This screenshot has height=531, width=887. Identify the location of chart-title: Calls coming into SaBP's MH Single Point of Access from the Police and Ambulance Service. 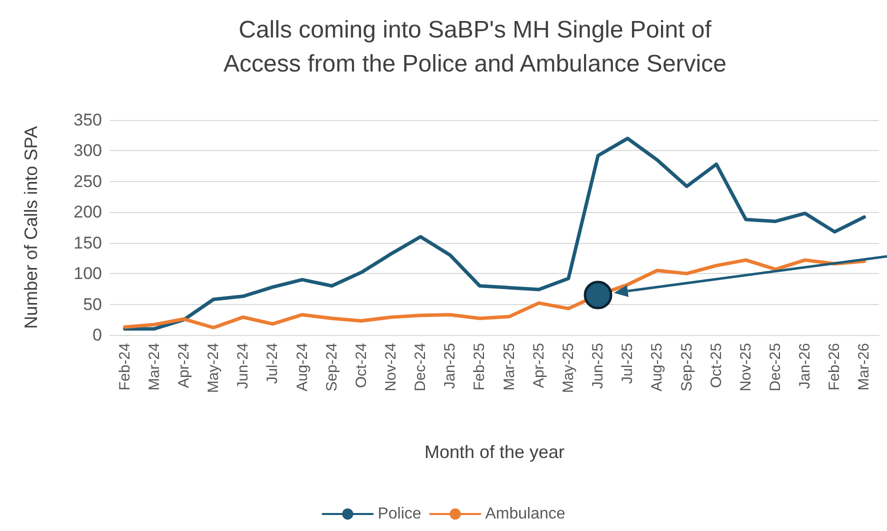
(475, 47).